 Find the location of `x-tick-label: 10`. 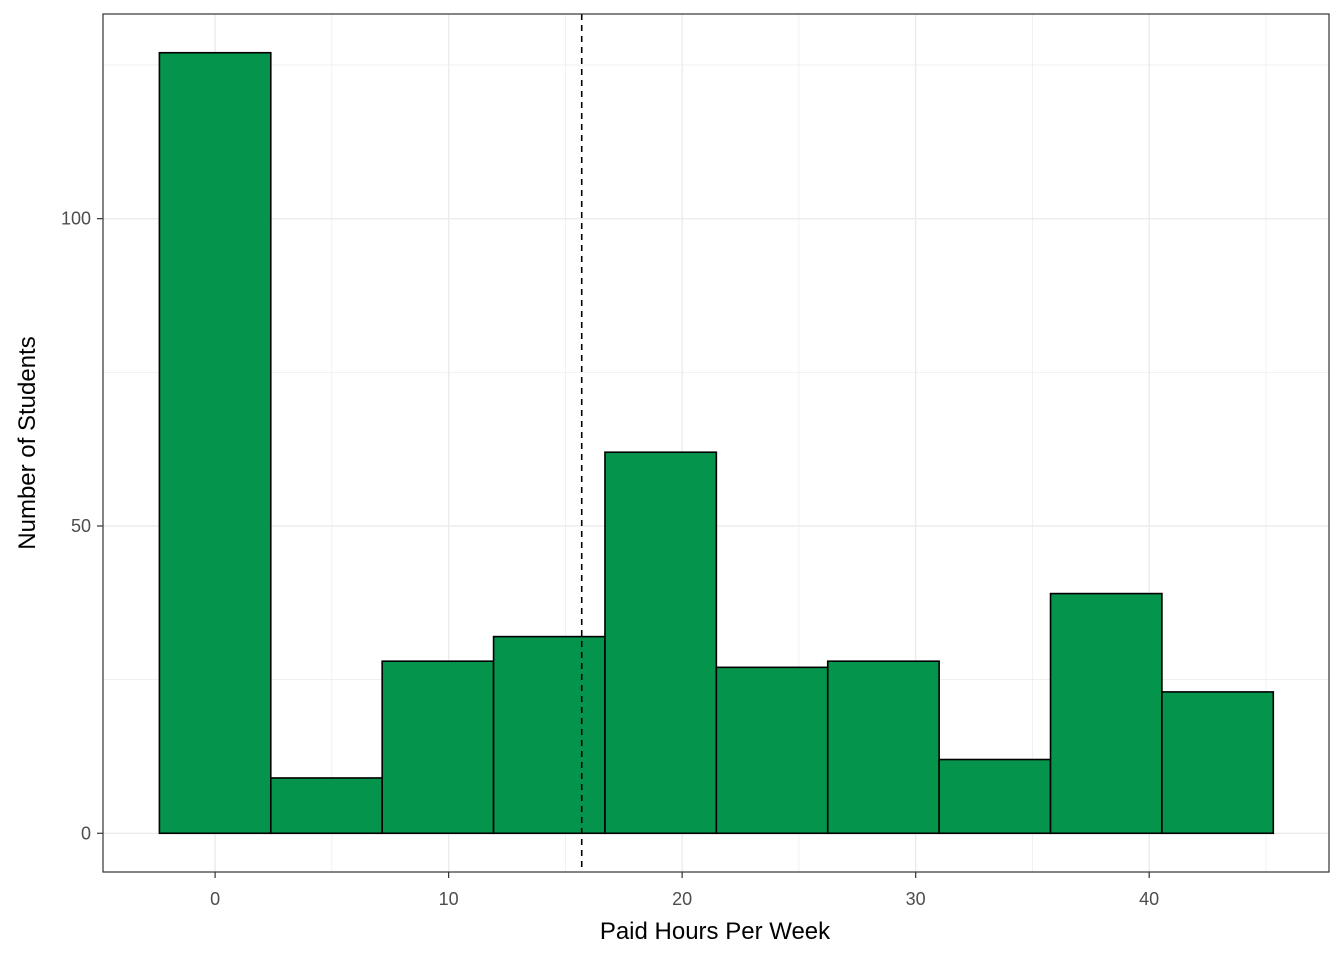

x-tick-label: 10 is located at coordinates (449, 899).